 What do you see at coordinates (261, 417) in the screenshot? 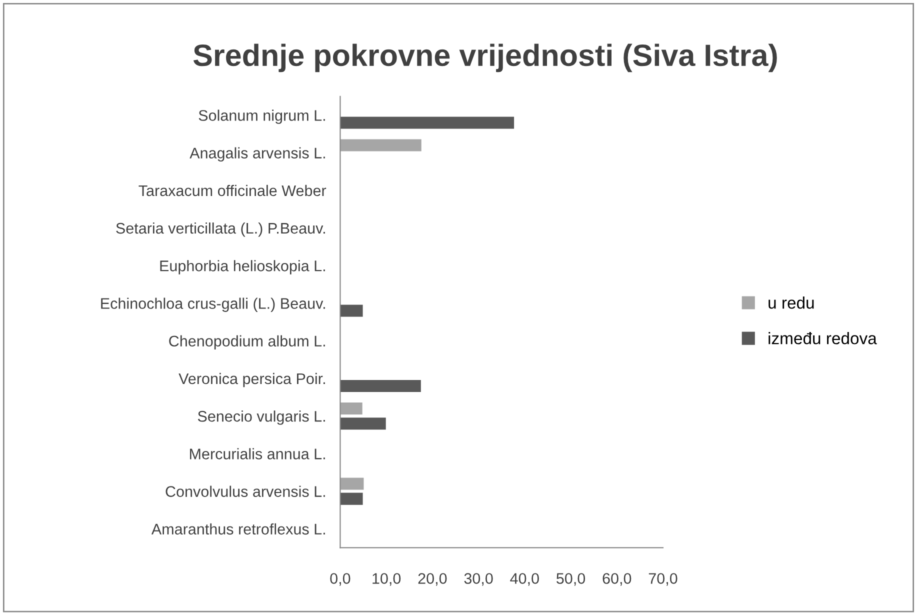
I see `y-tick-label: Senecio vulgaris L.` at bounding box center [261, 417].